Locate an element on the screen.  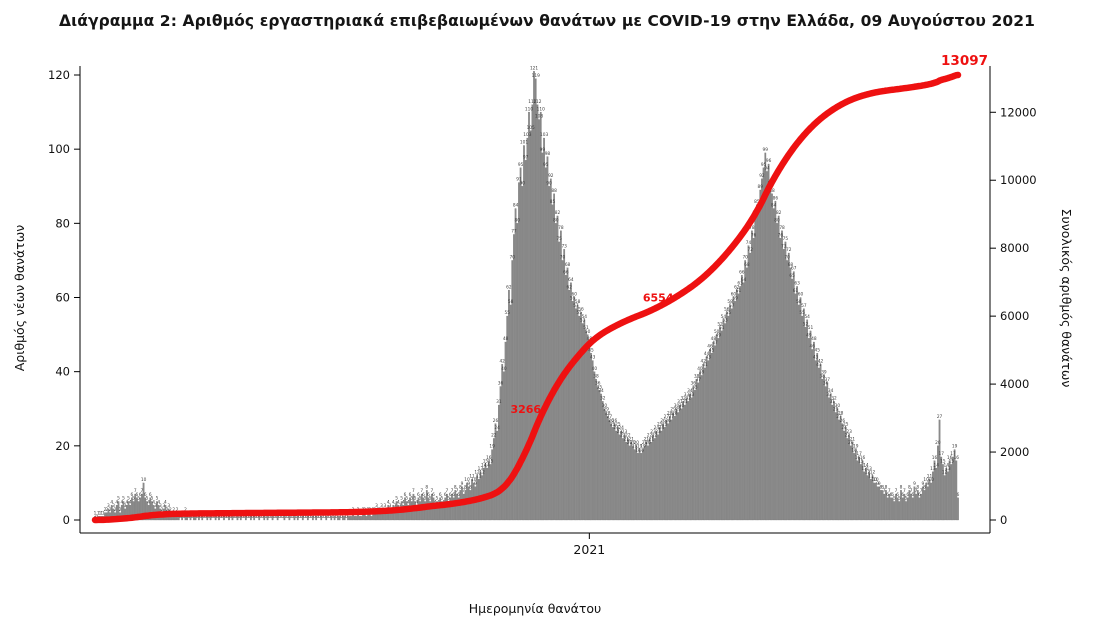
bar-value-label: 30 is located at coordinates (605, 406).